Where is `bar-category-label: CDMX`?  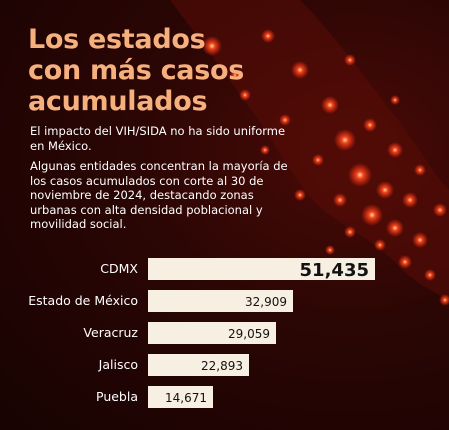 bar-category-label: CDMX is located at coordinates (119, 268).